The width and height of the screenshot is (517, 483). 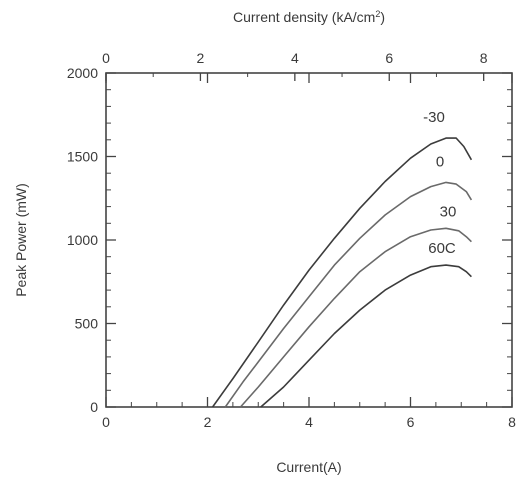 I want to click on y-tick-label: 2000, so click(x=82, y=73).